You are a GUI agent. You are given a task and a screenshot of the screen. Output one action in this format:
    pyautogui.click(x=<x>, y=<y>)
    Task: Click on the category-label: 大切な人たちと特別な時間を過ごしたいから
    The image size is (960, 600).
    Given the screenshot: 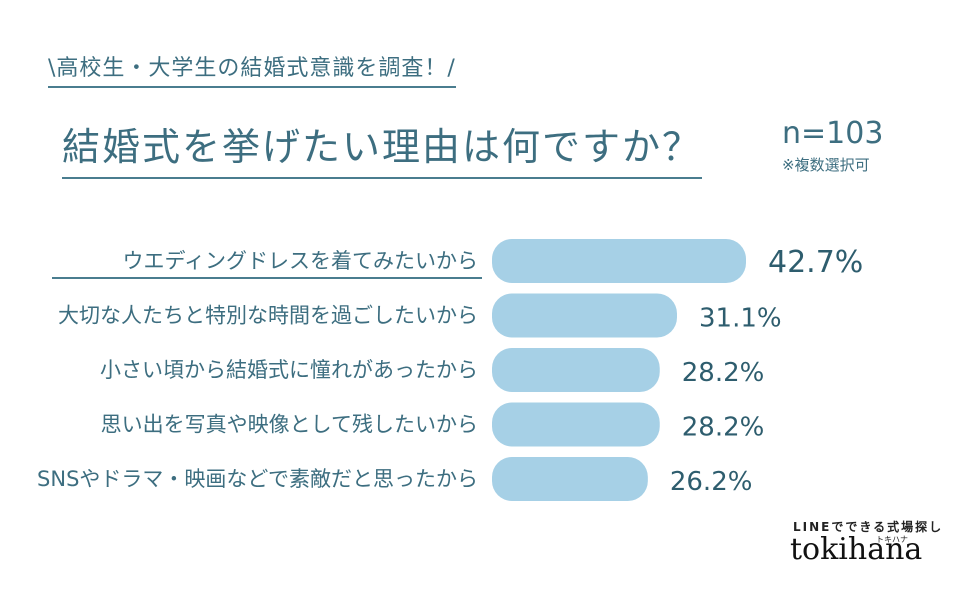 What is the action you would take?
    pyautogui.click(x=268, y=316)
    